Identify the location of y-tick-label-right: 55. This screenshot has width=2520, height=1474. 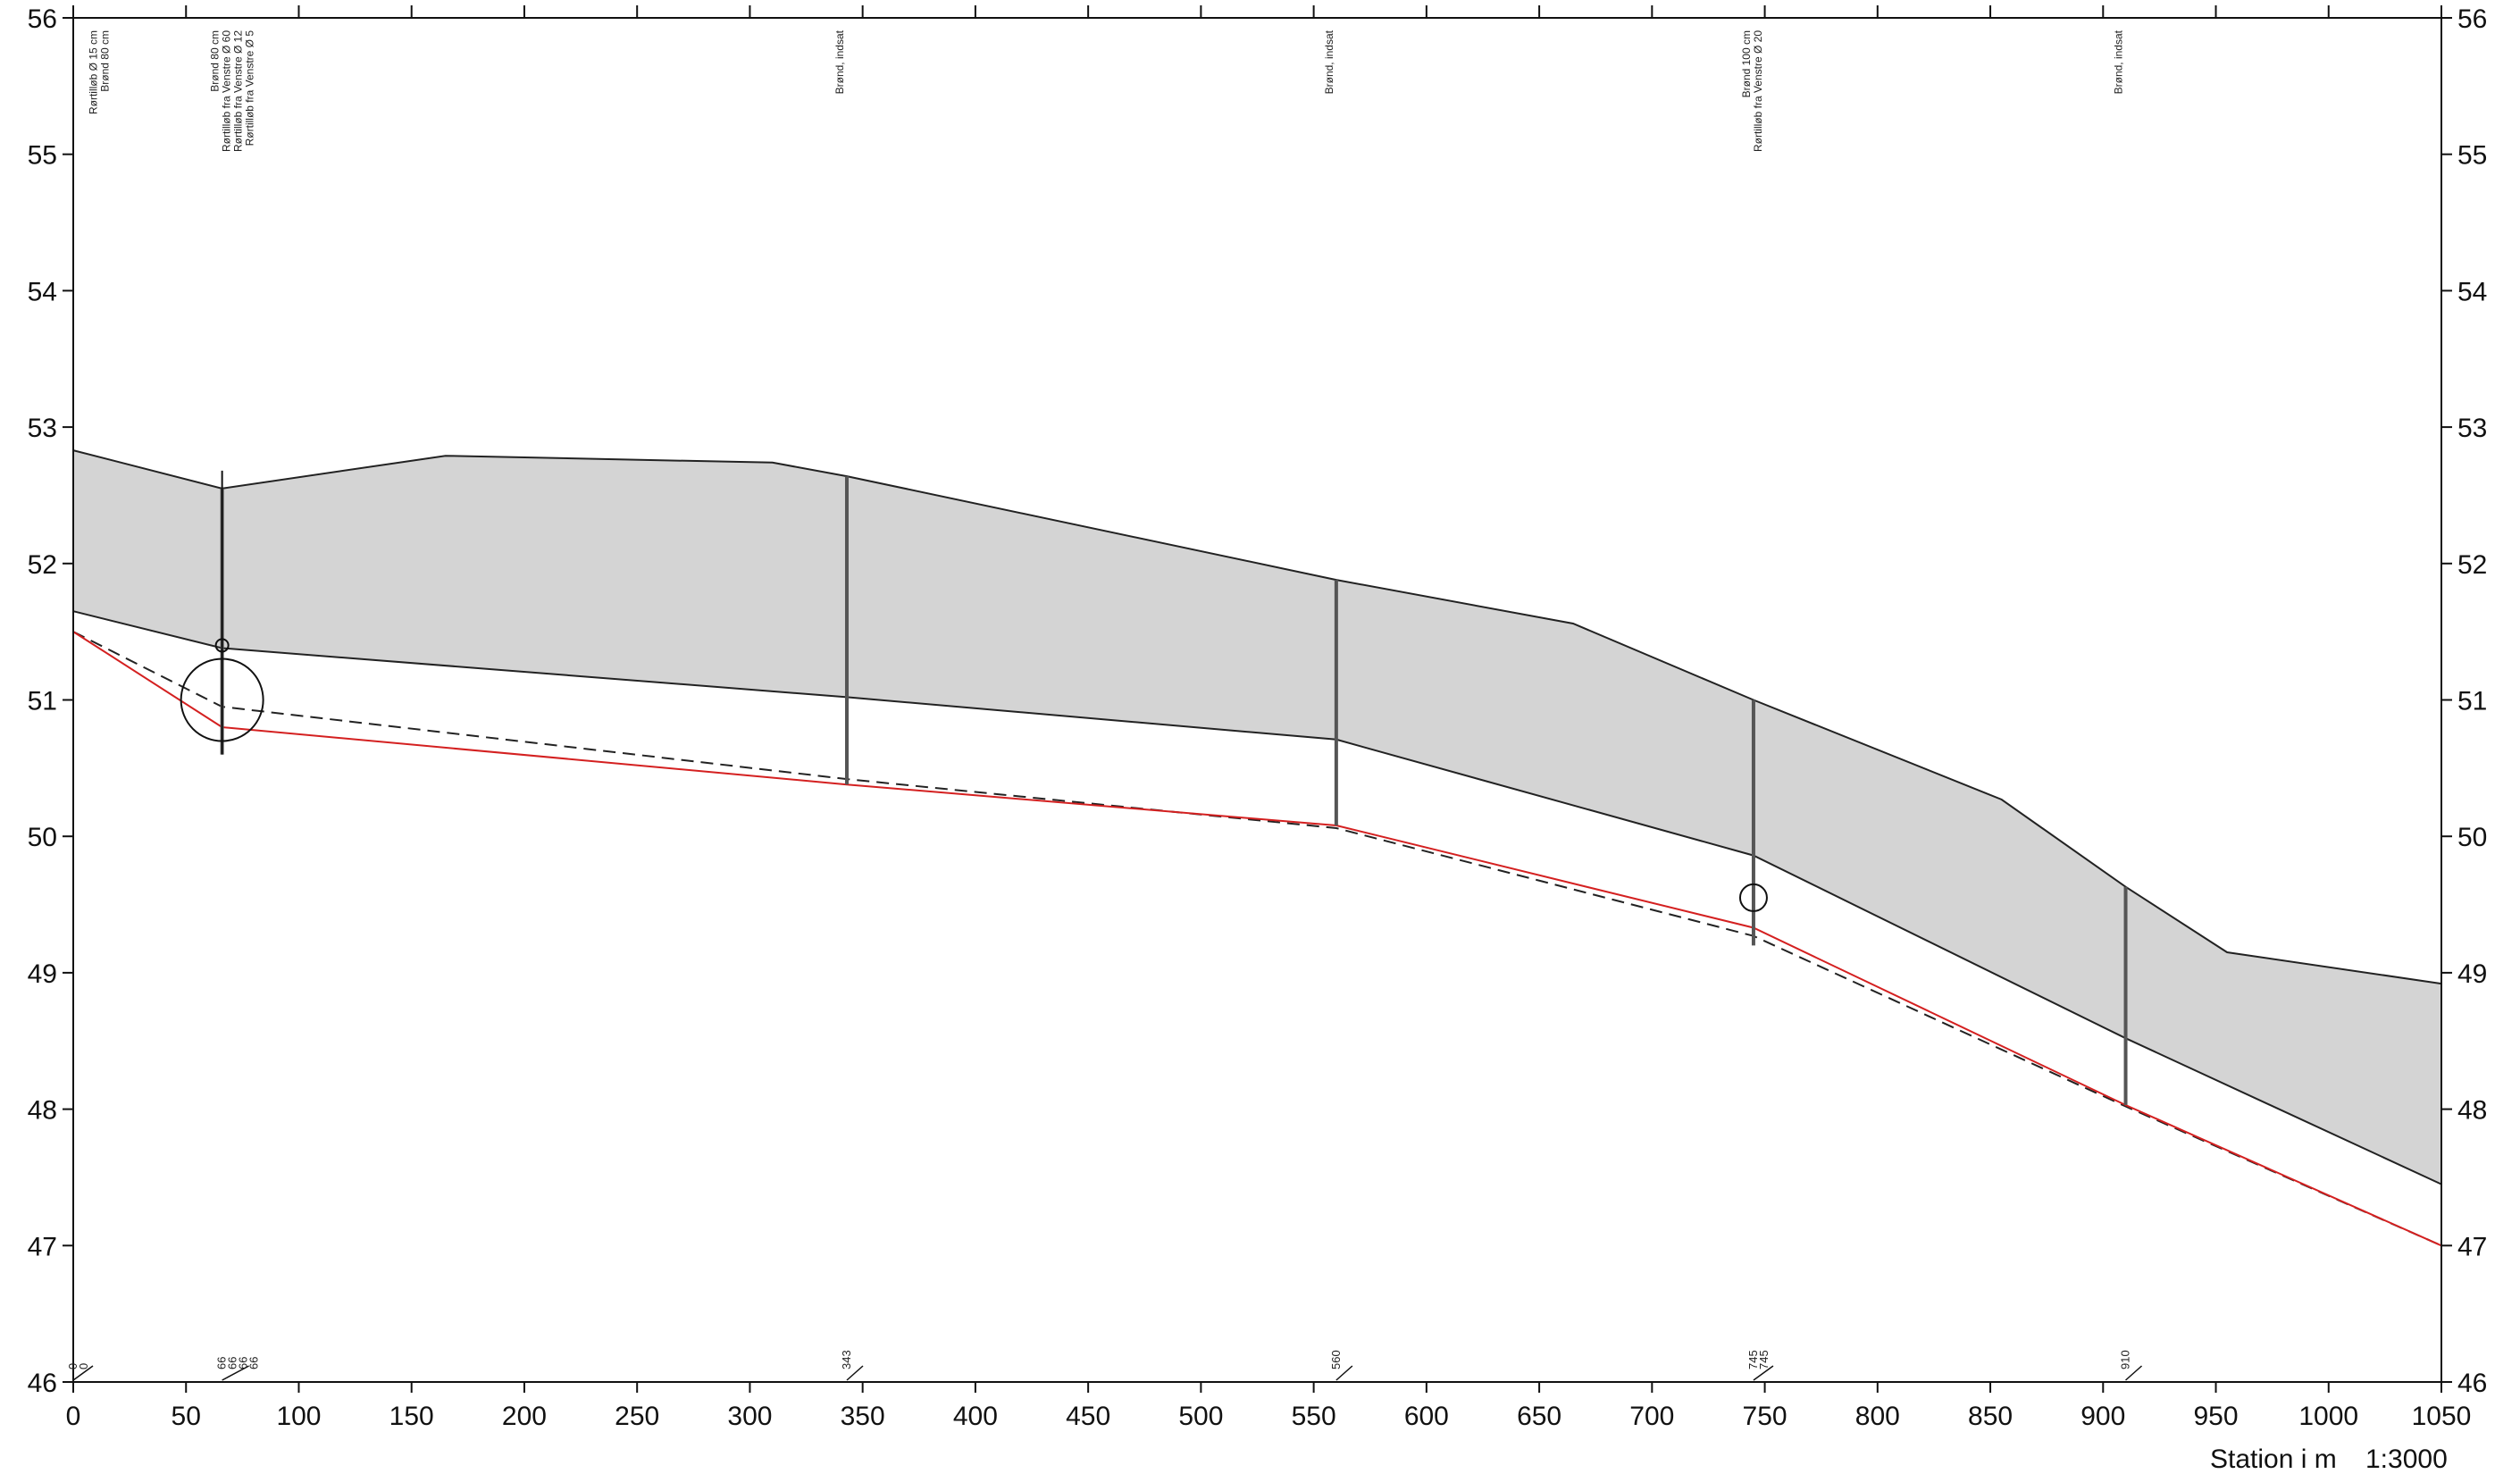
(2472, 156).